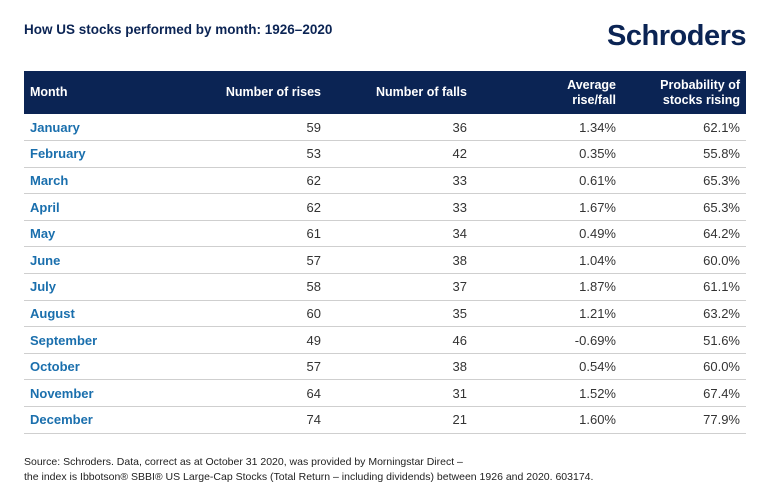 This screenshot has width=770, height=493. What do you see at coordinates (721, 127) in the screenshot?
I see `cell-probability: 62.1%` at bounding box center [721, 127].